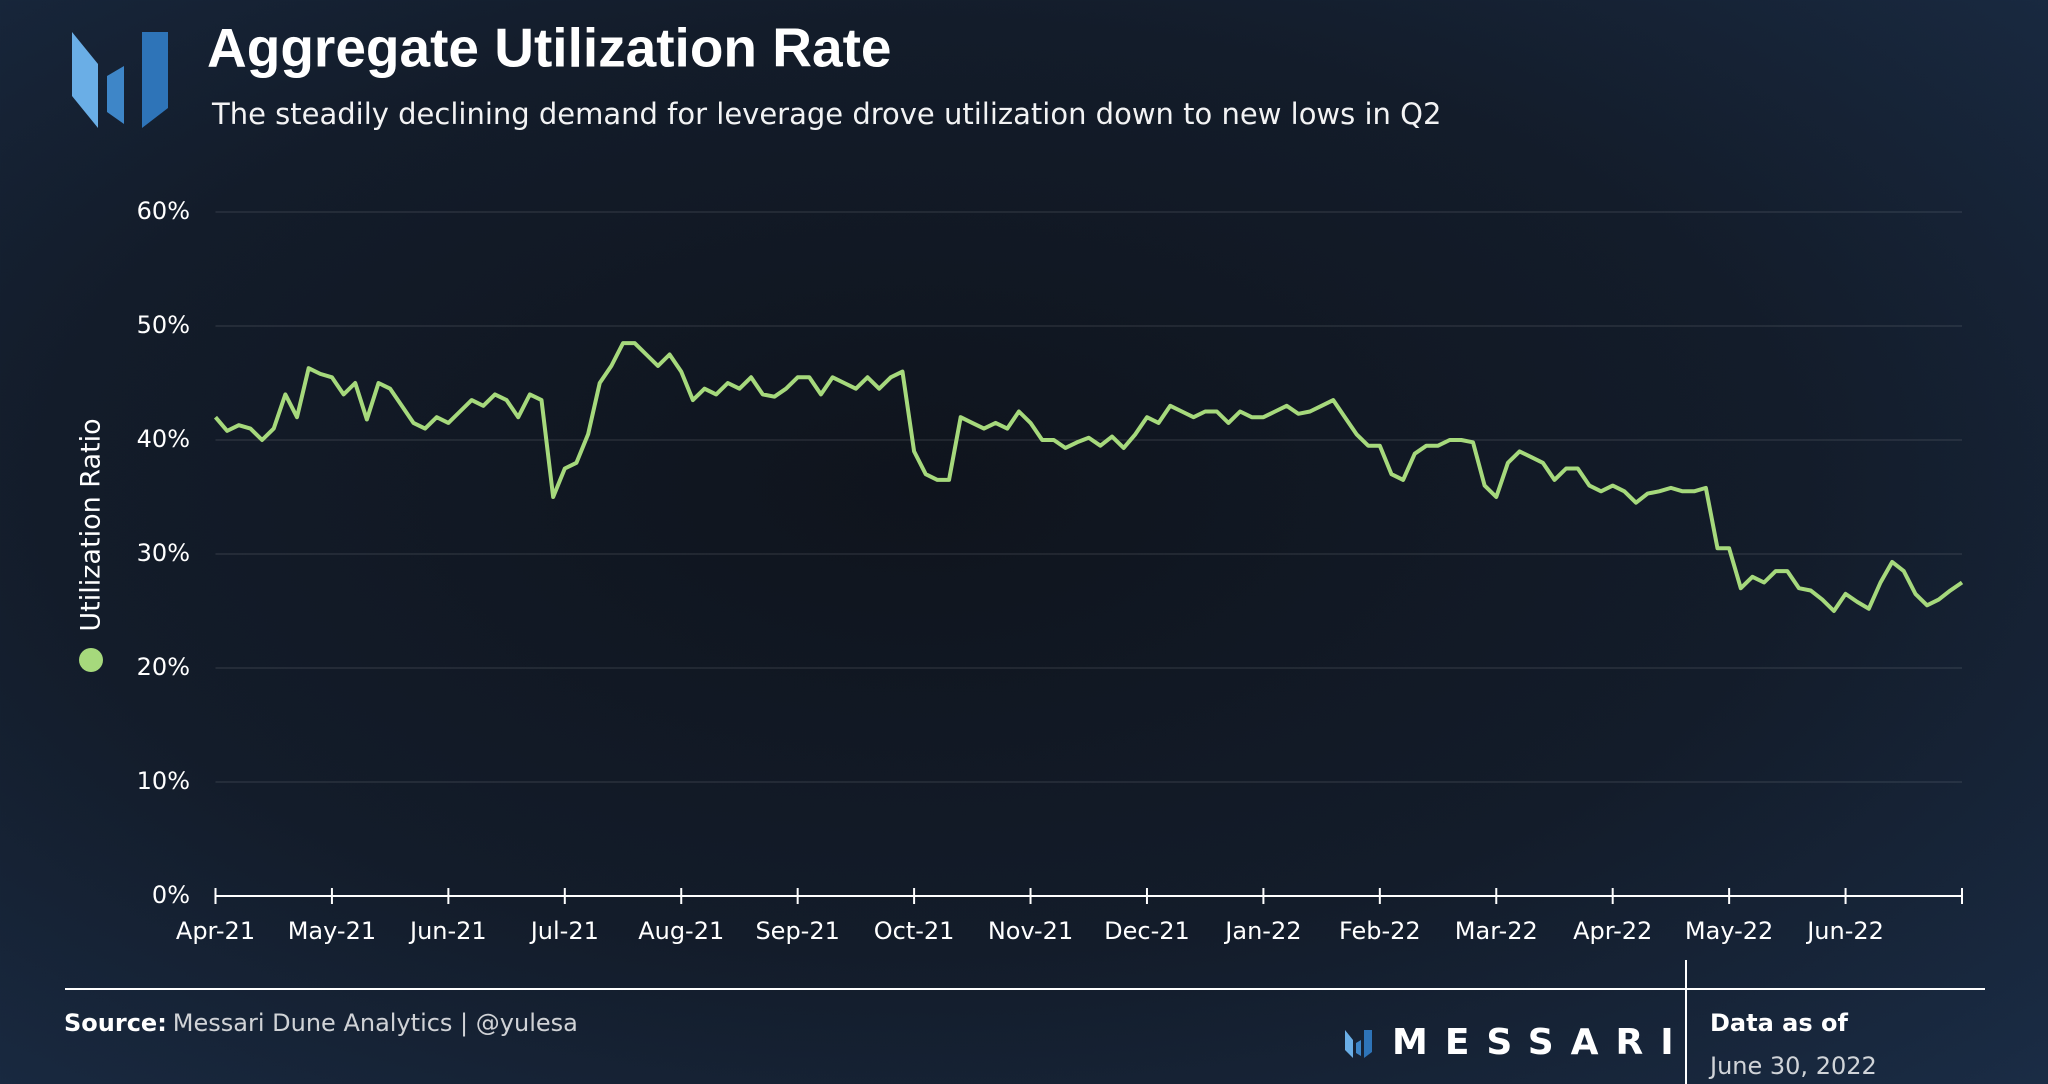 The height and width of the screenshot is (1084, 2048). Describe the element at coordinates (332, 931) in the screenshot. I see `x-tick-label: May-21` at that location.